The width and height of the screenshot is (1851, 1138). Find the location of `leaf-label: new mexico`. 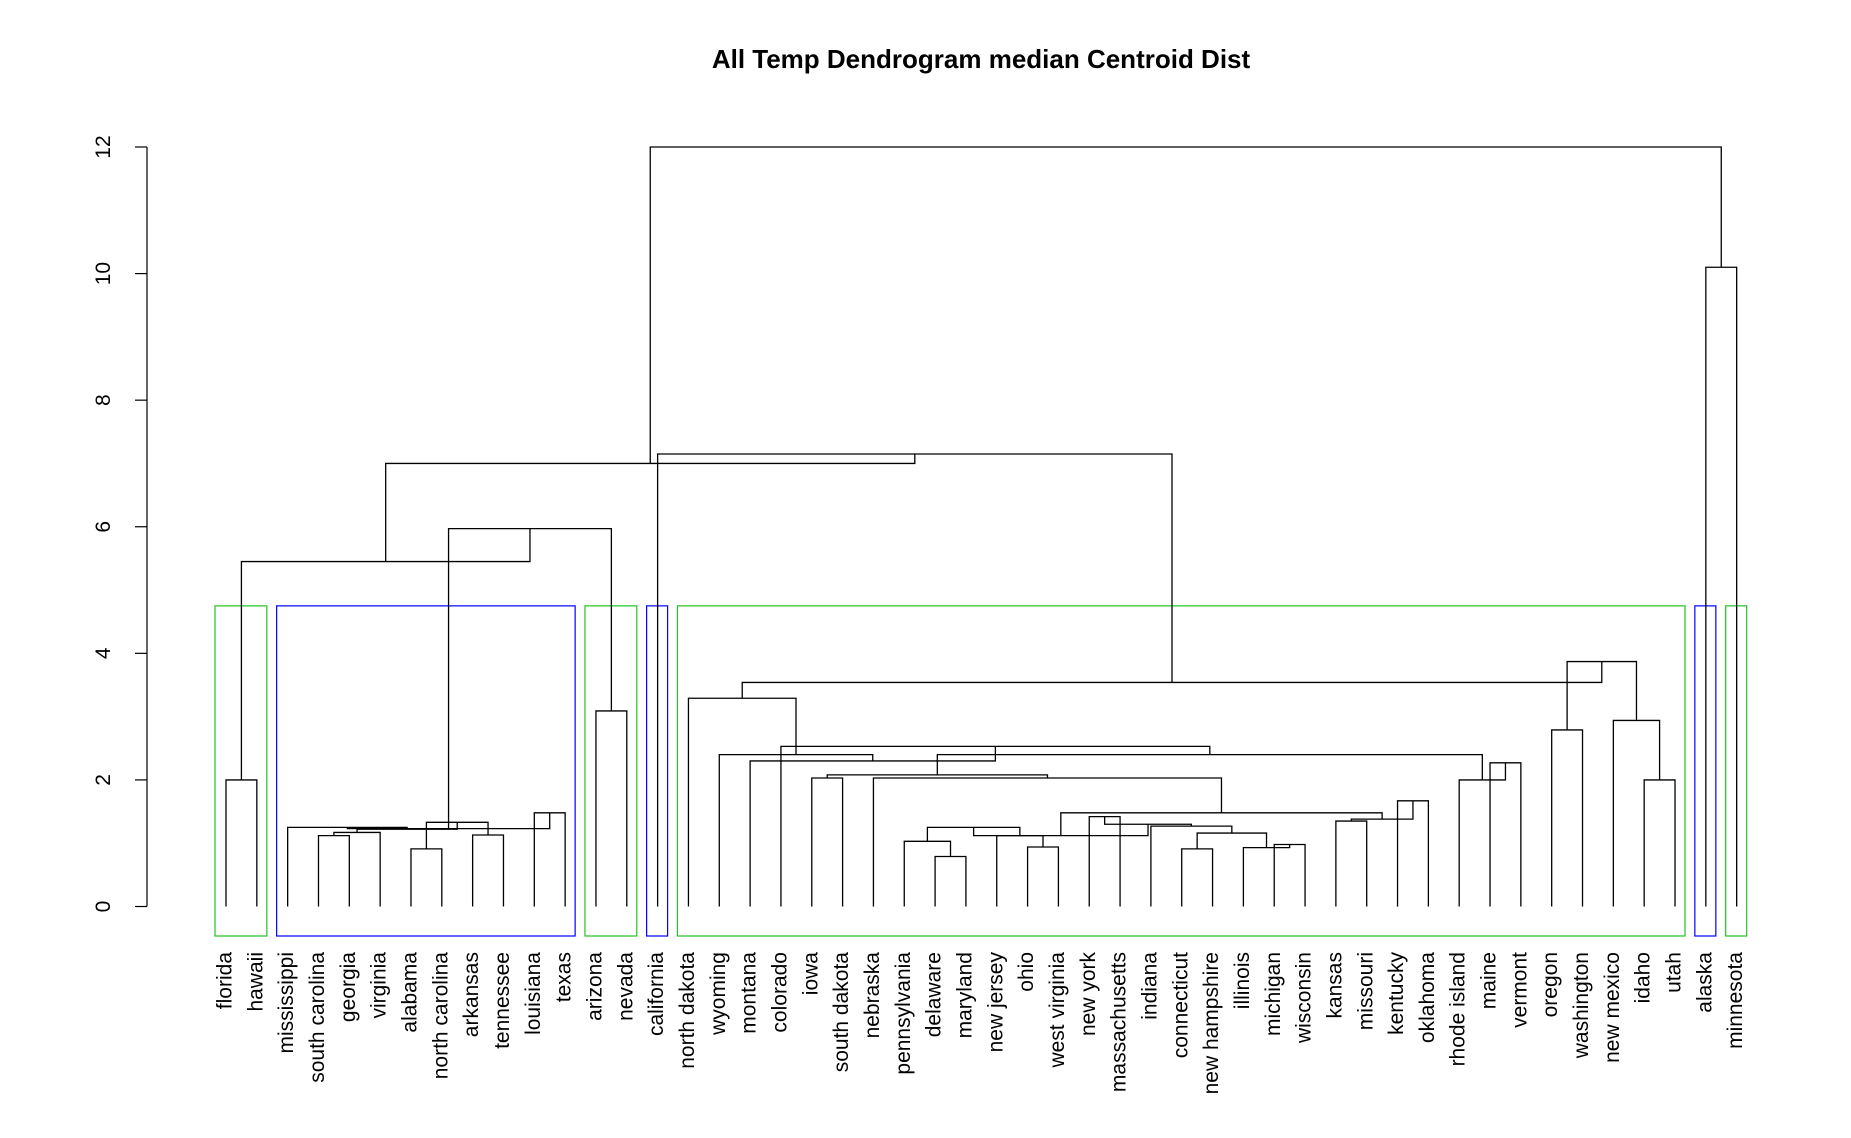

leaf-label: new mexico is located at coordinates (1612, 1007).